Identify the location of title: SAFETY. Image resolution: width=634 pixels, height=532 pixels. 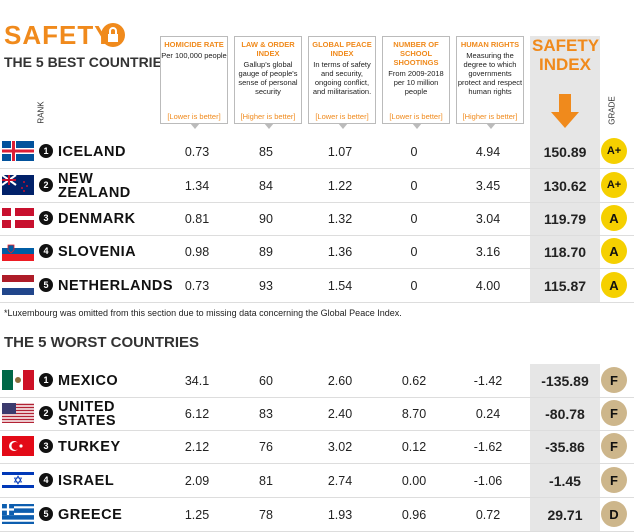
(58, 35).